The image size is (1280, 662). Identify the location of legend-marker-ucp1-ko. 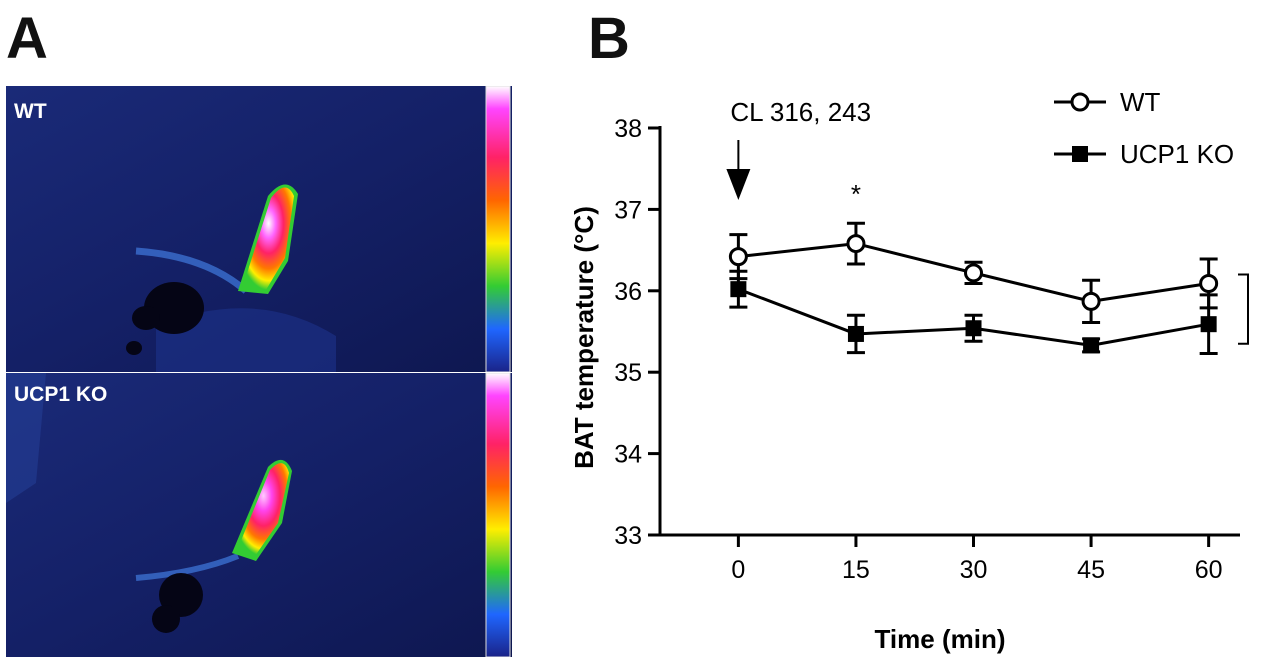
(1080, 154).